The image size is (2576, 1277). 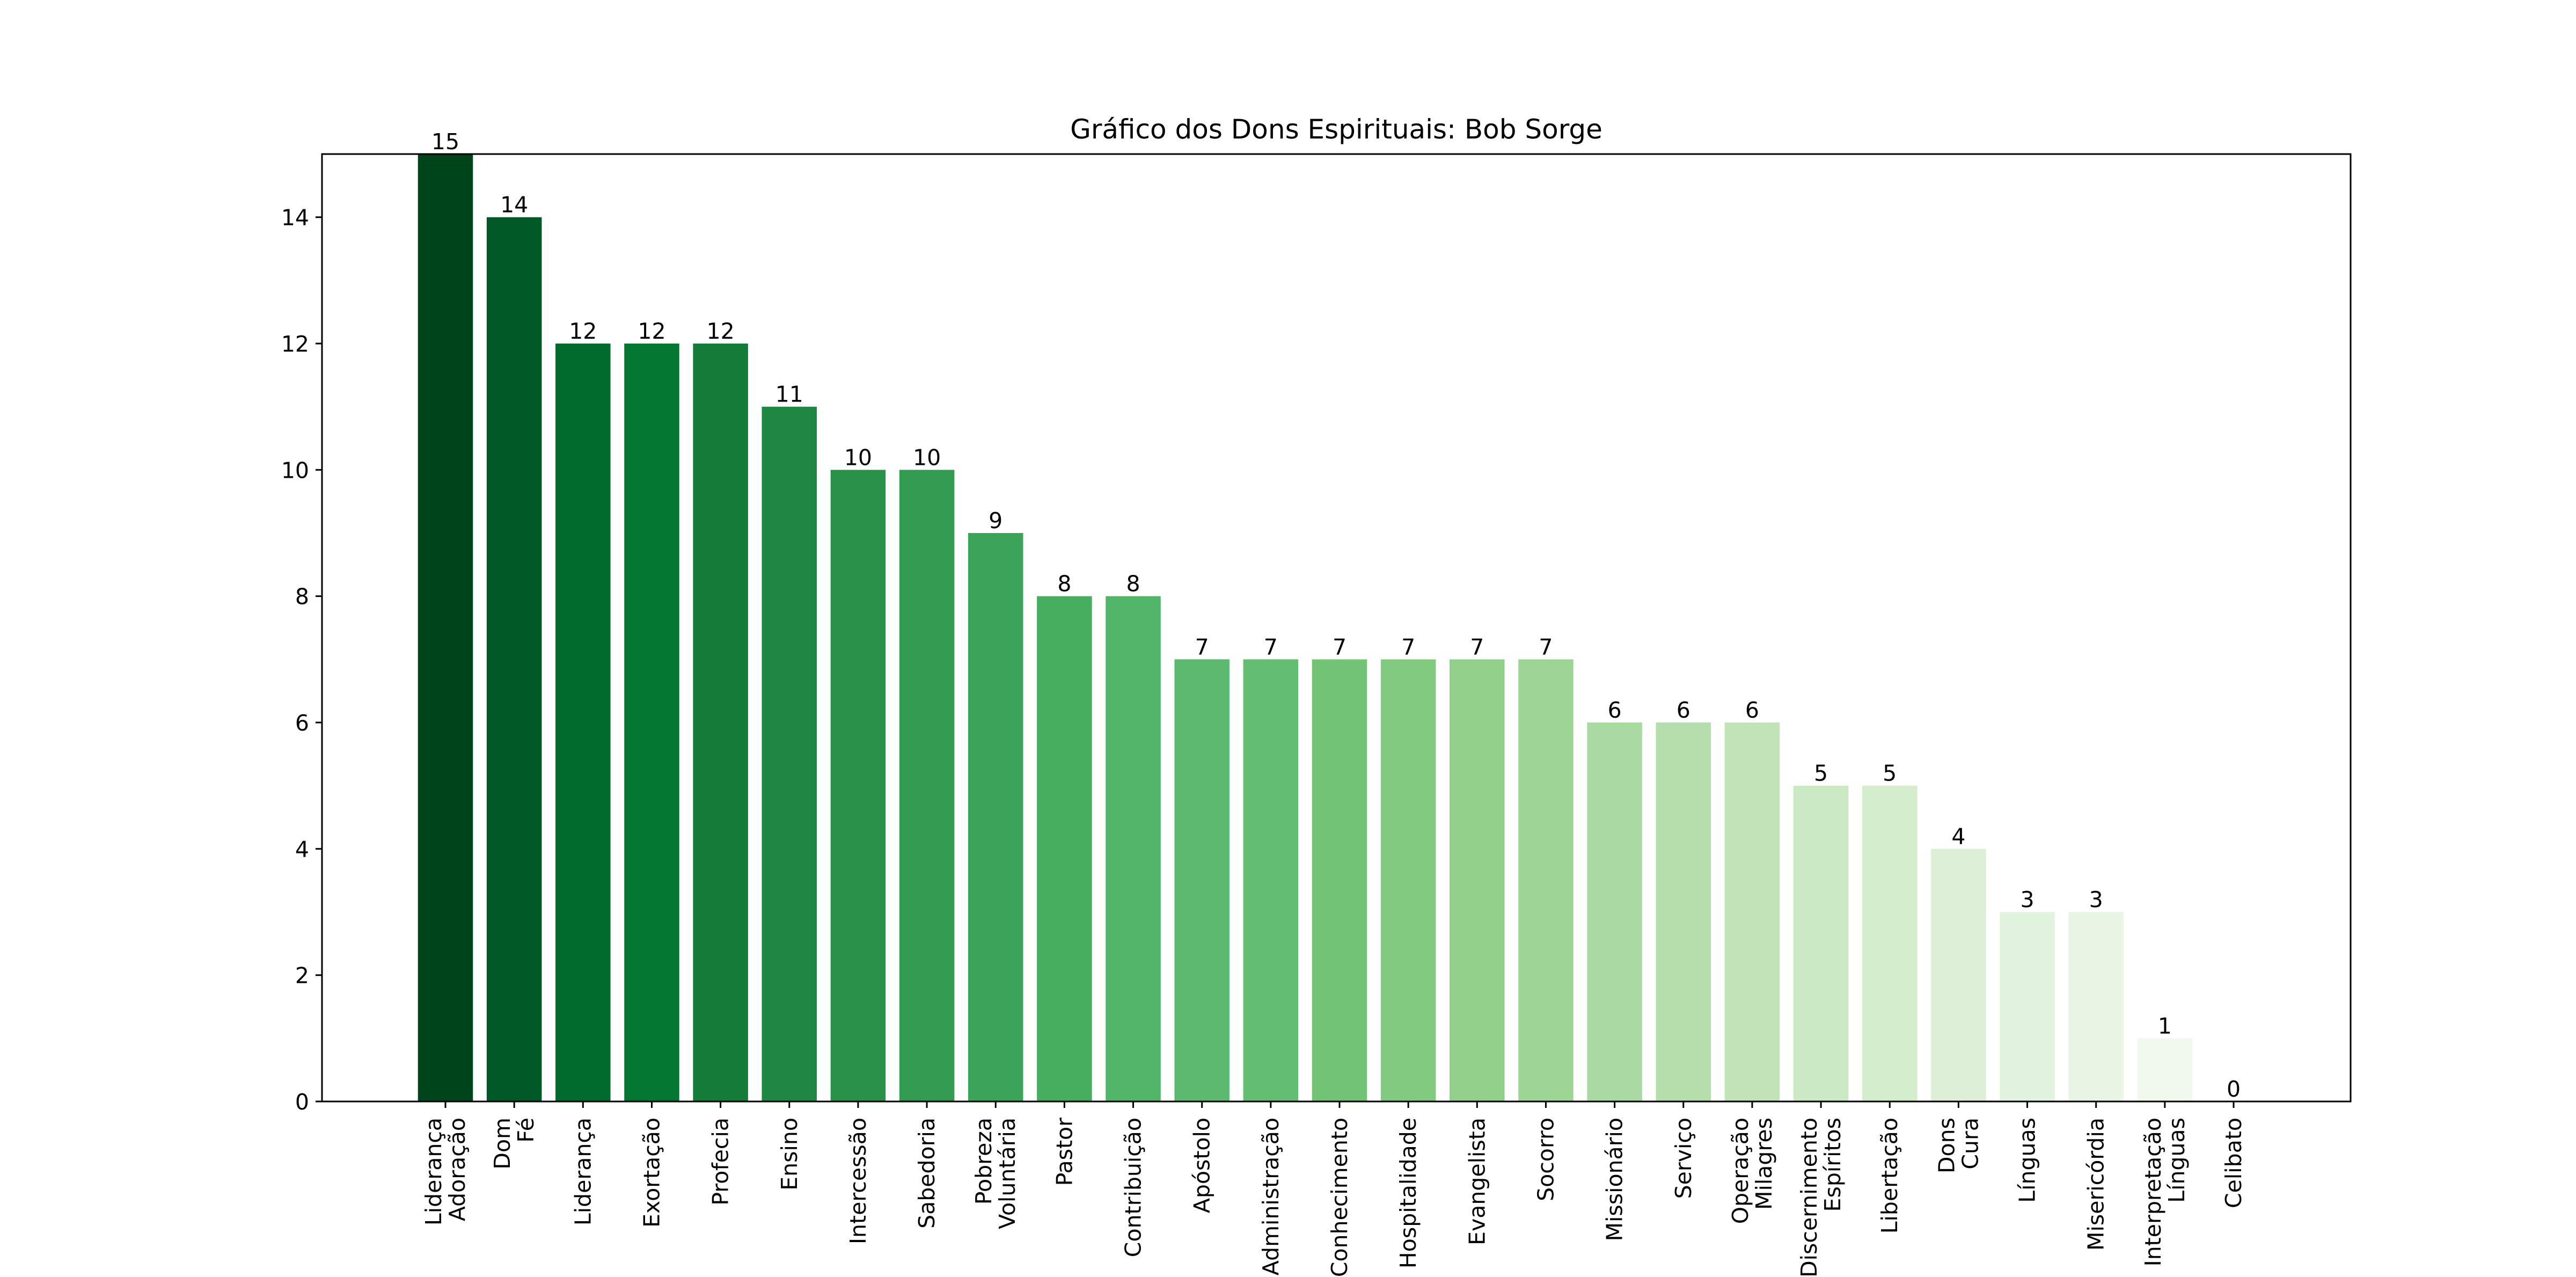 I want to click on bar-value-label: 0, so click(x=2234, y=1089).